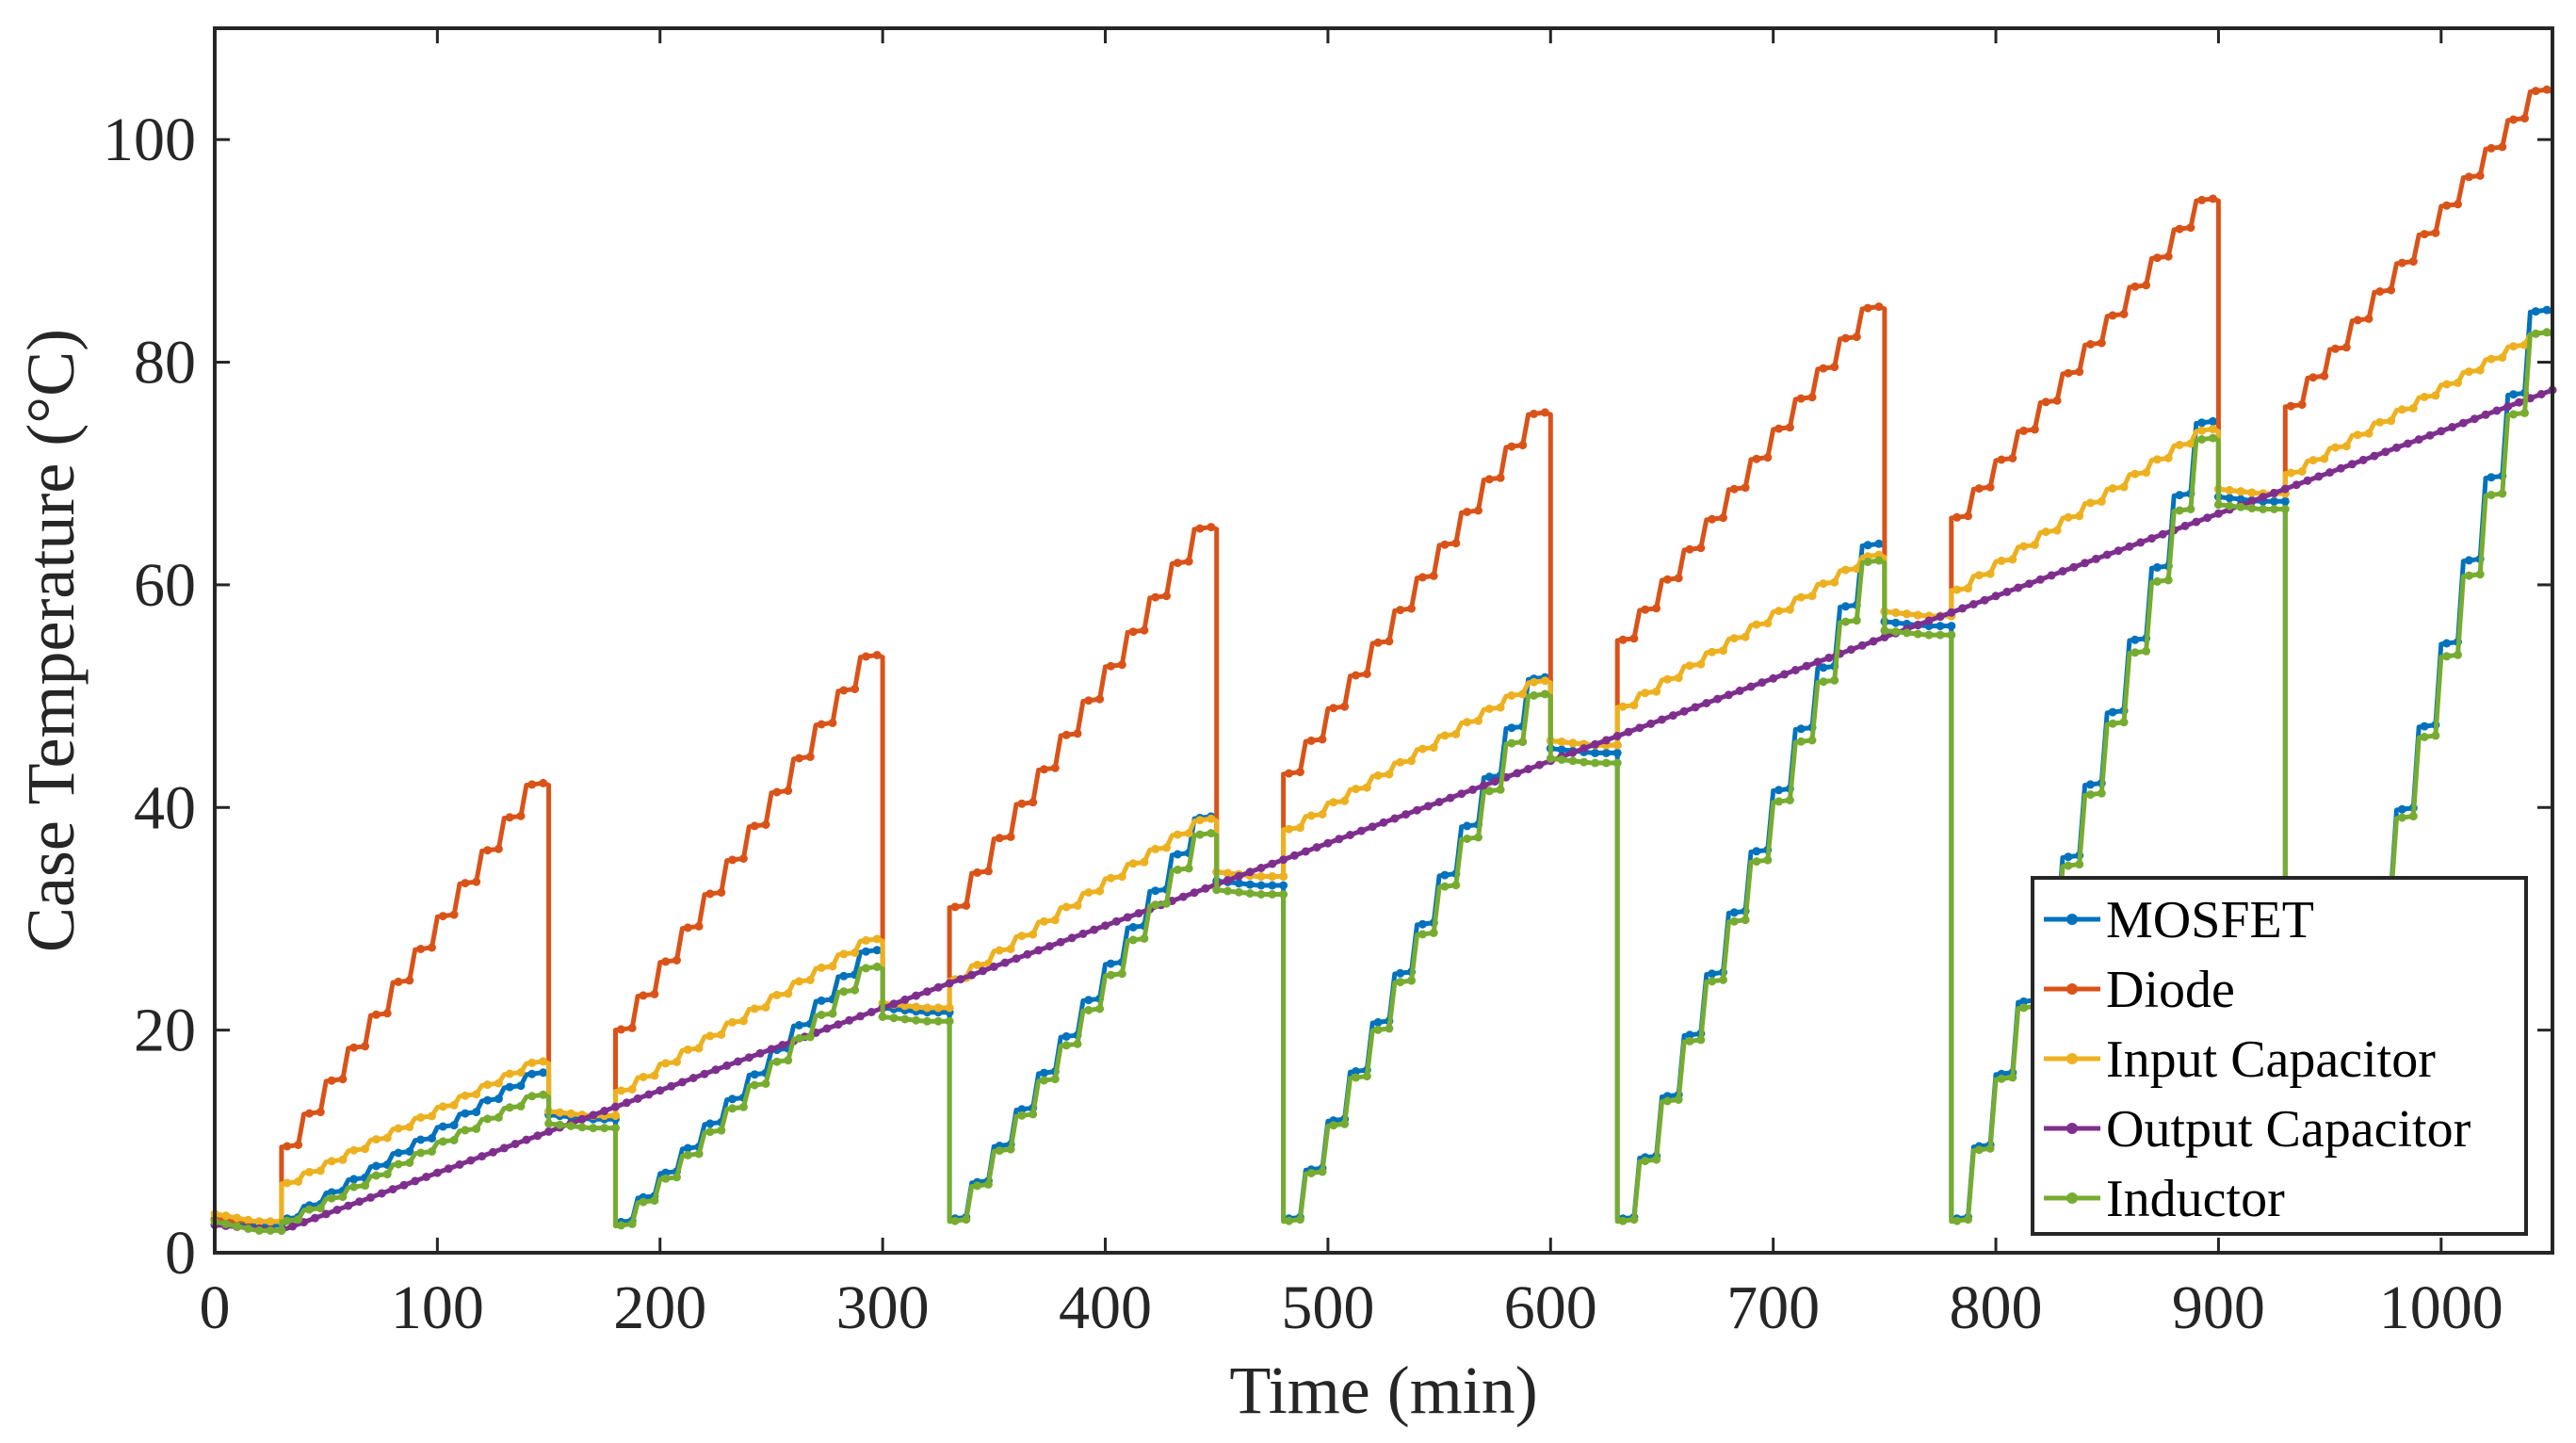 The image size is (2576, 1443). What do you see at coordinates (2271, 1059) in the screenshot?
I see `legend-label: Input Capacitor` at bounding box center [2271, 1059].